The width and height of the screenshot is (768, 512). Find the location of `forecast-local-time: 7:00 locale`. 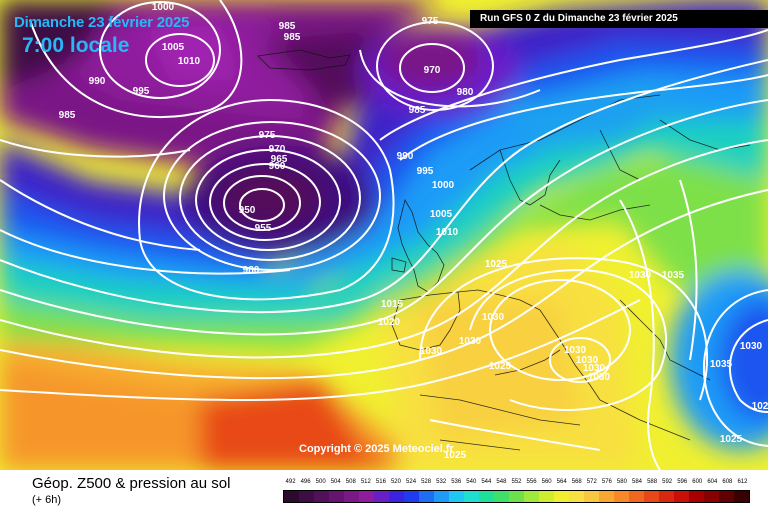

forecast-local-time: 7:00 locale is located at coordinates (76, 45).